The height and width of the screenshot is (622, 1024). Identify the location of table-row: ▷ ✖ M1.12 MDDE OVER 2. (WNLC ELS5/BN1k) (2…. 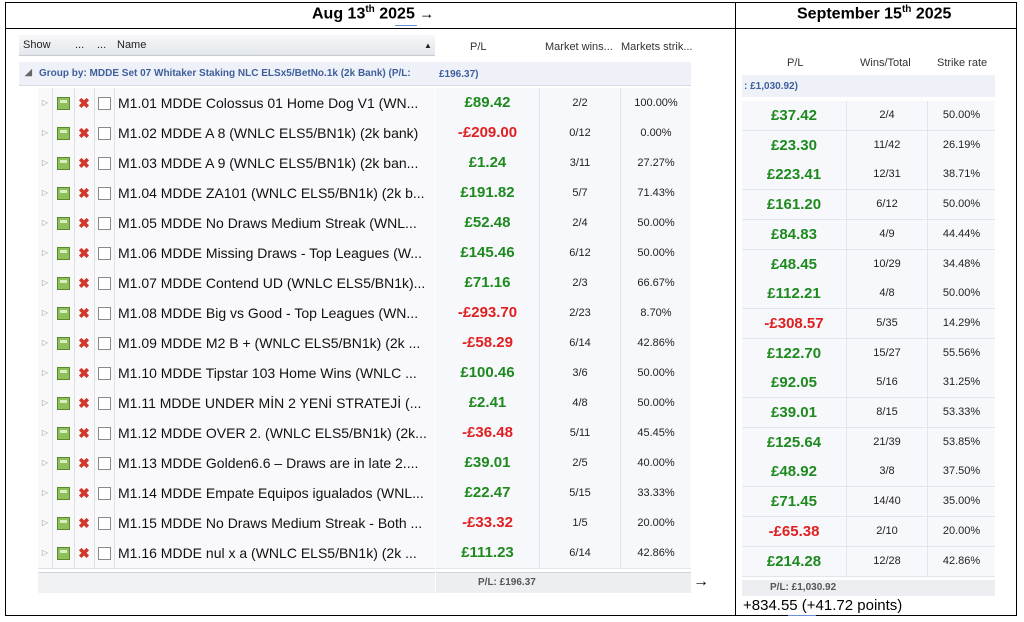
(236, 433).